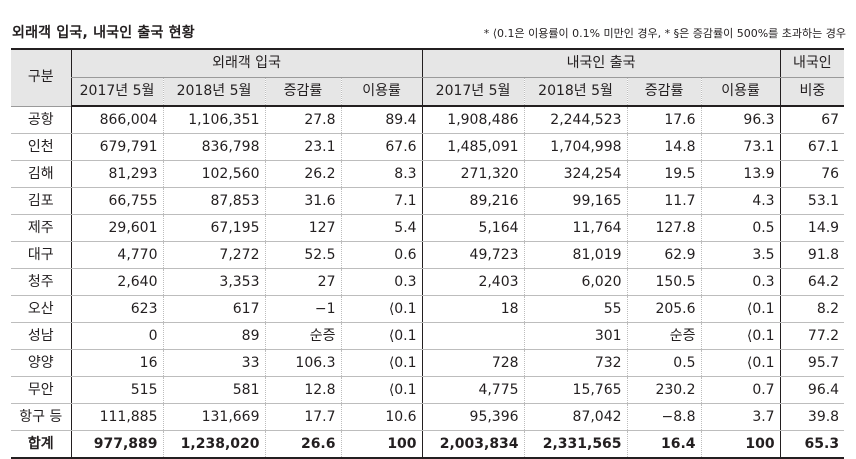  I want to click on inbound-usage-cell: 67.6, so click(381, 147).